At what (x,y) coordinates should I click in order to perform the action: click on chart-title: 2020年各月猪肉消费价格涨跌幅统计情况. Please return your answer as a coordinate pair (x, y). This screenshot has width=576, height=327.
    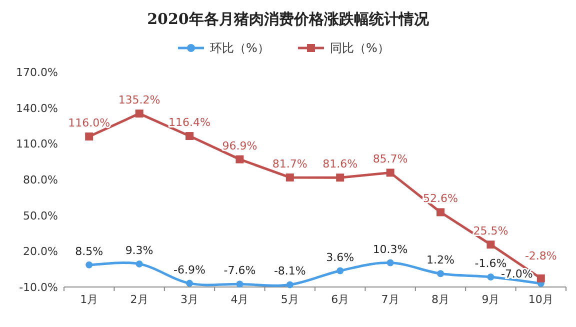
    Looking at the image, I should click on (288, 19).